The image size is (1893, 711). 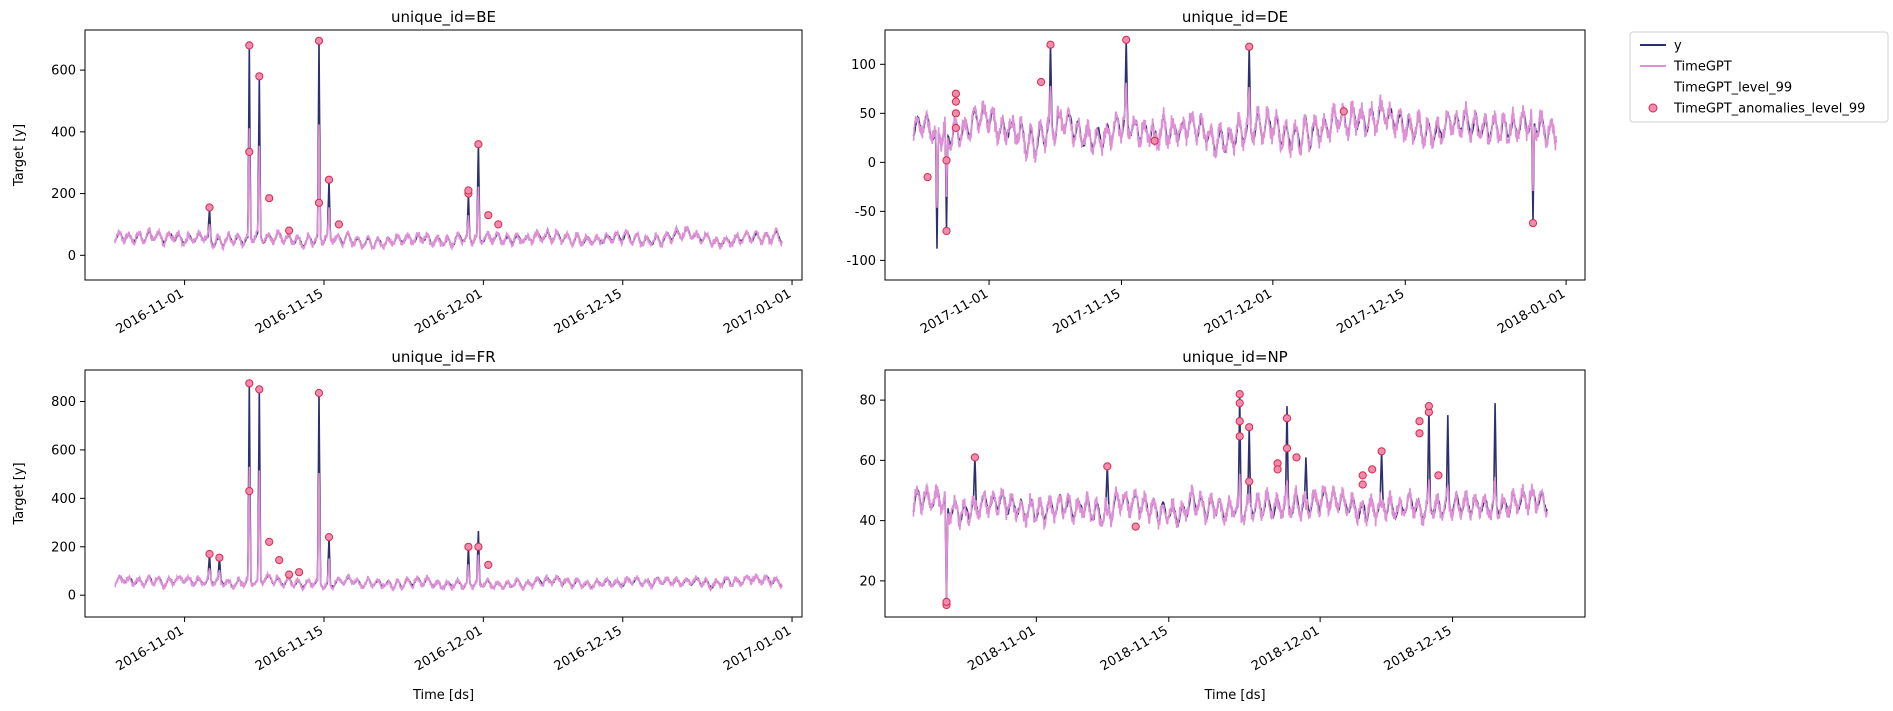 I want to click on legend-label: TimeGPT_anomalies_level_99, so click(x=1769, y=109).